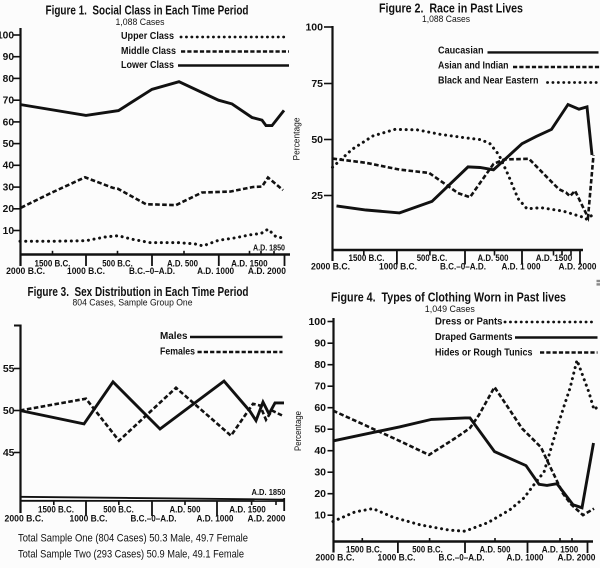 The image size is (600, 568). What do you see at coordinates (488, 81) in the screenshot?
I see `svg-text: Black and Near Eastern` at bounding box center [488, 81].